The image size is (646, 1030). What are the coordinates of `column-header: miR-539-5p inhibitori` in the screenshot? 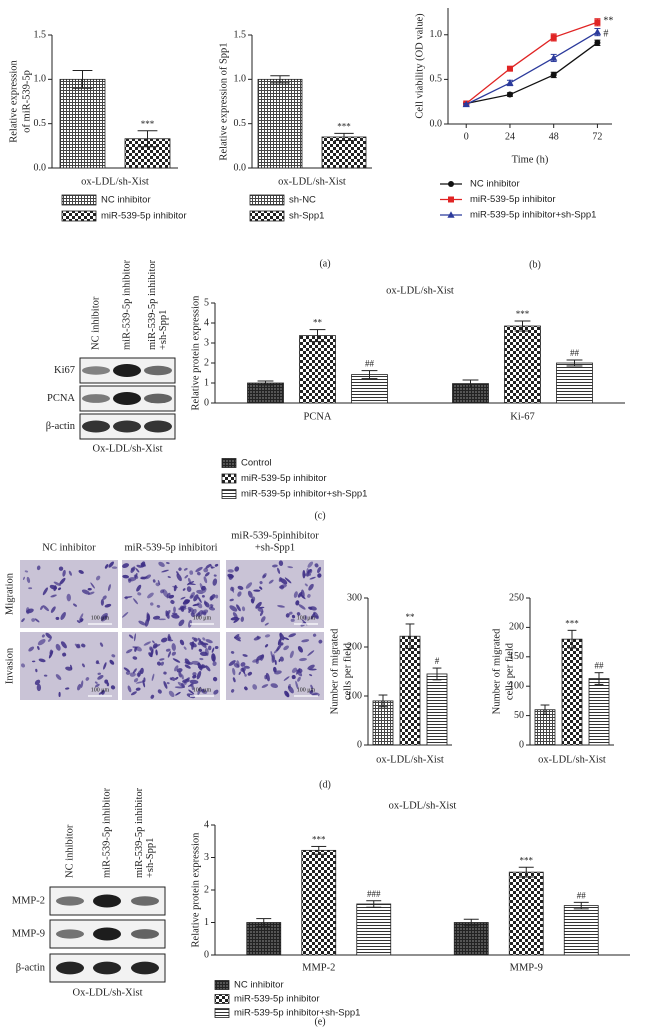 It's located at (170, 547).